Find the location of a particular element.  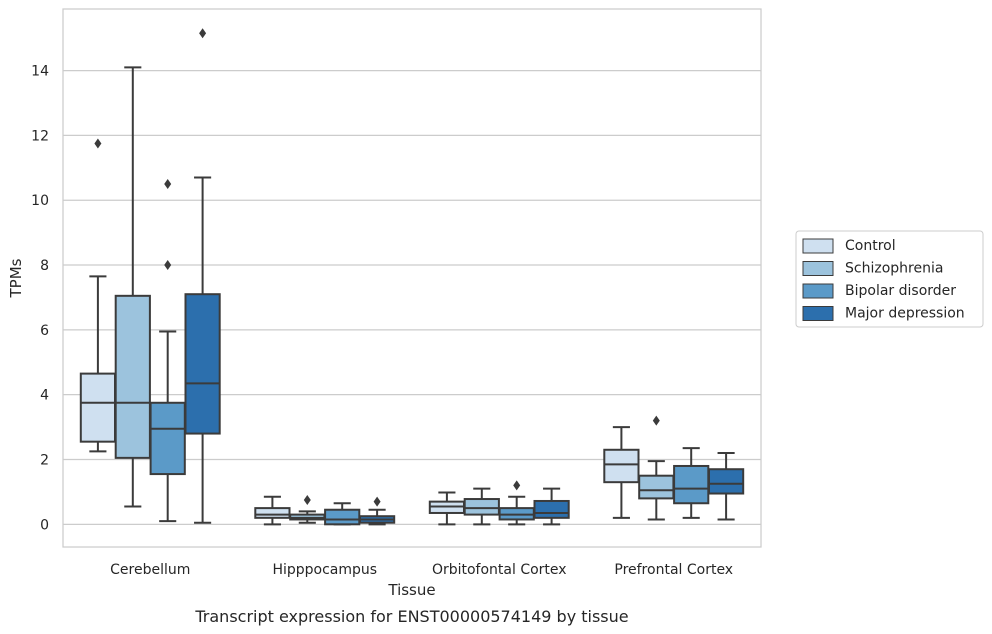

x-tick-label: Prefrontal Cortex is located at coordinates (673, 570).